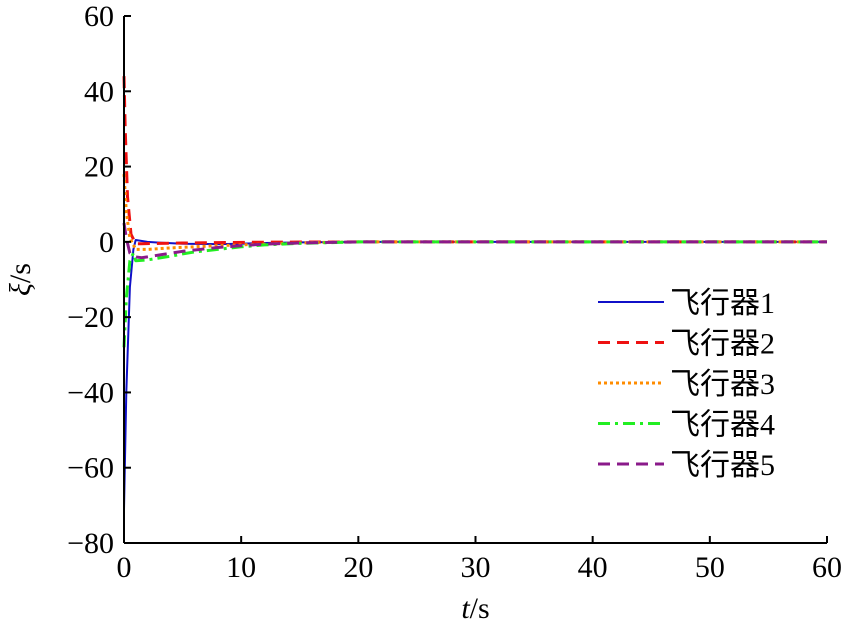 The width and height of the screenshot is (846, 629). What do you see at coordinates (90, 392) in the screenshot?
I see `y-tick-label: −40` at bounding box center [90, 392].